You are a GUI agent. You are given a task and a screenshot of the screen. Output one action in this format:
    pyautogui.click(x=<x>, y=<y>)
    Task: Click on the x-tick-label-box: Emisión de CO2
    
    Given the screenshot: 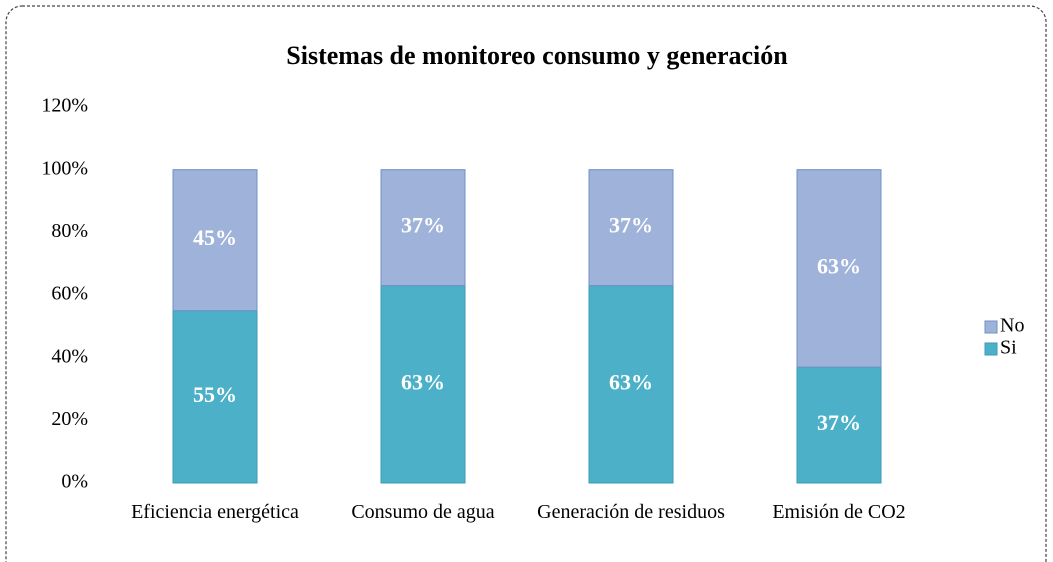 What is the action you would take?
    pyautogui.click(x=839, y=512)
    